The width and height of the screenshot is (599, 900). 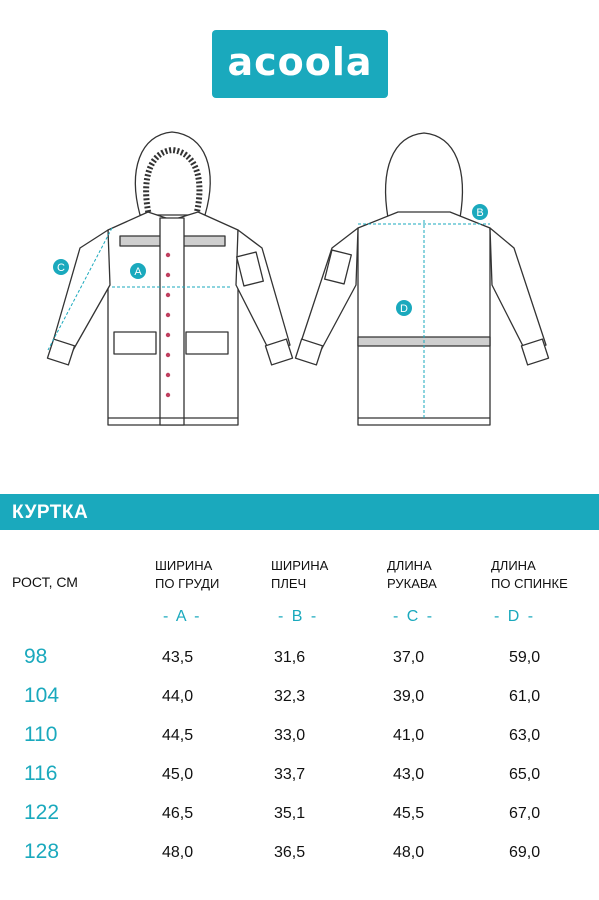 I want to click on shoulder-width-cell: 33,0, so click(x=290, y=735).